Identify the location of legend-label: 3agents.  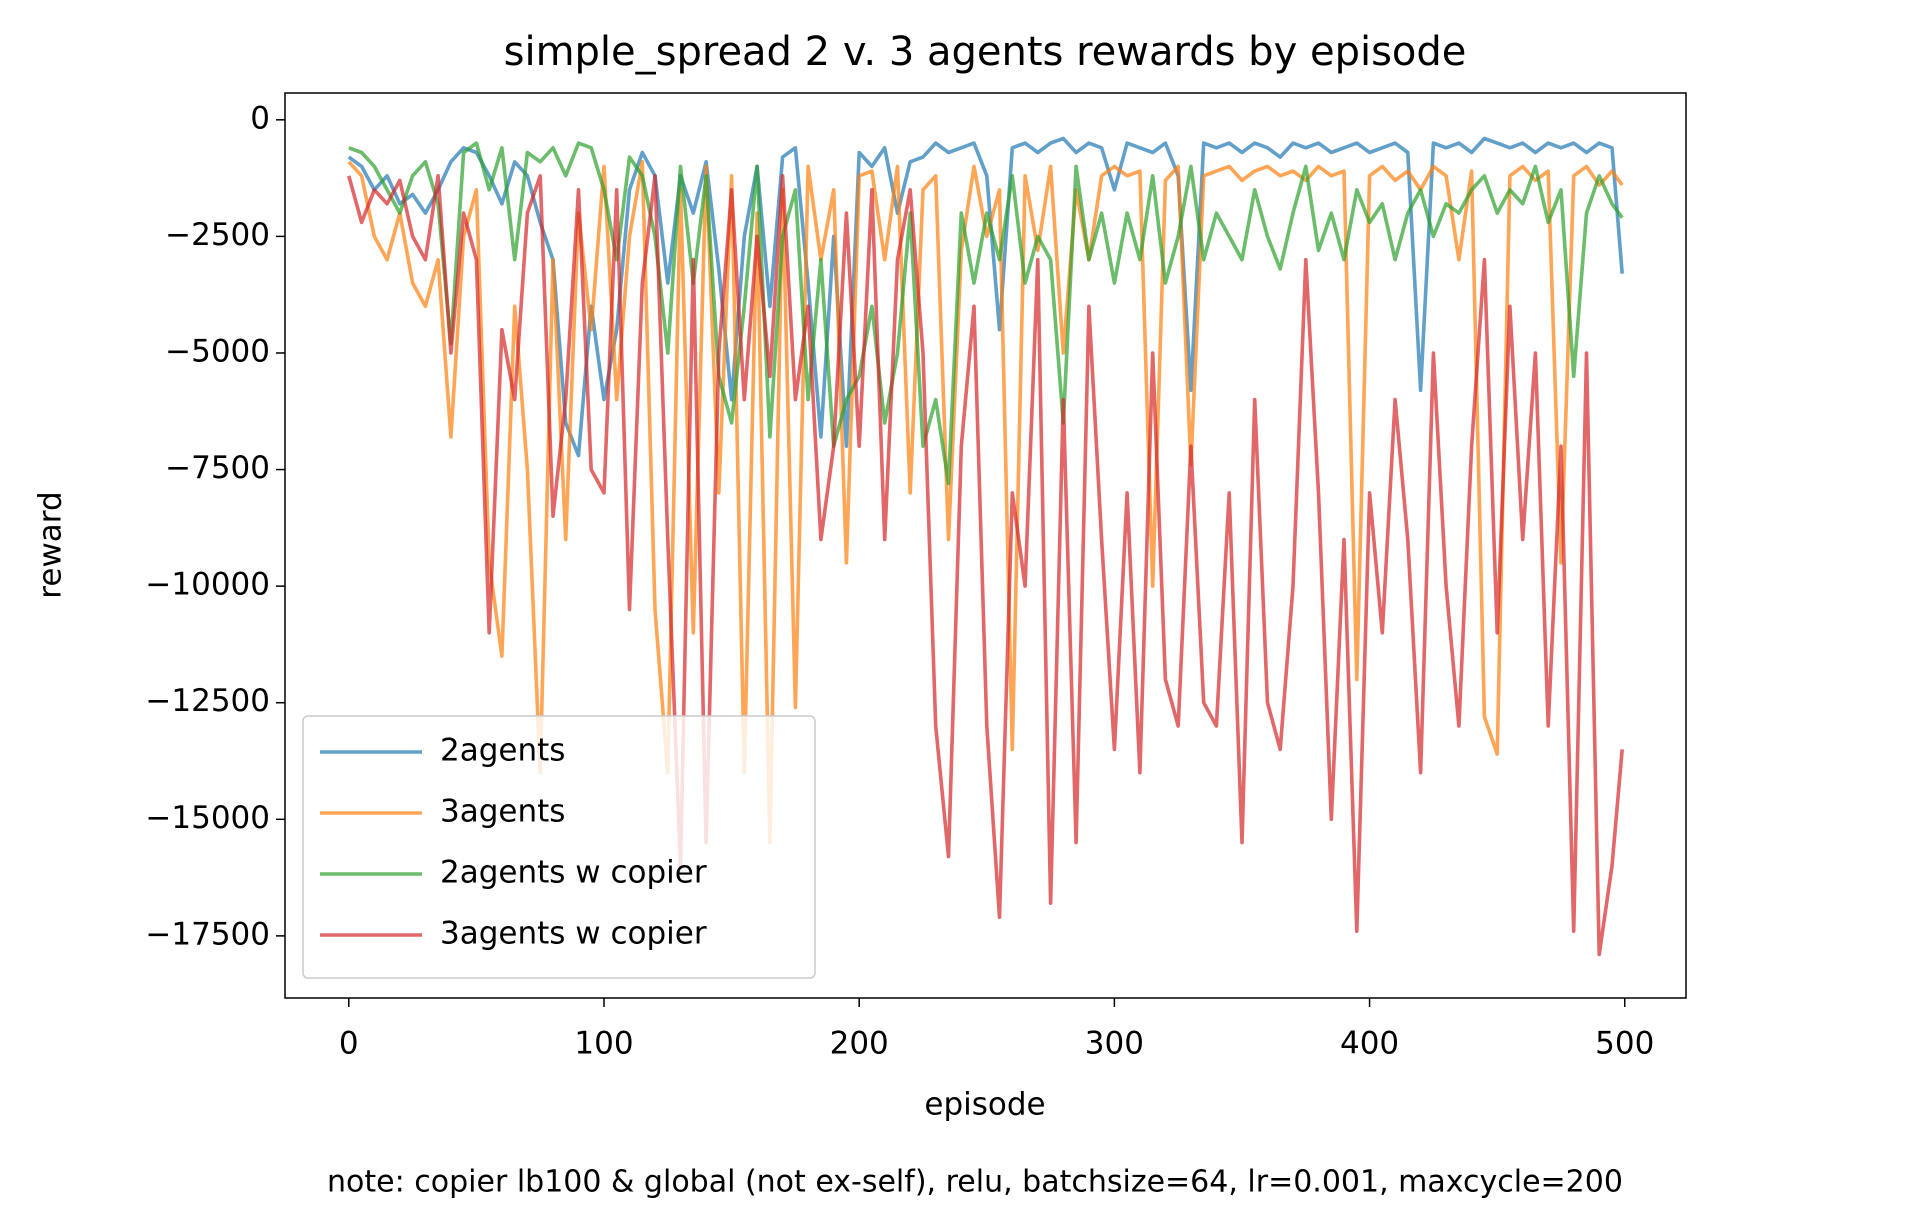
(502, 812).